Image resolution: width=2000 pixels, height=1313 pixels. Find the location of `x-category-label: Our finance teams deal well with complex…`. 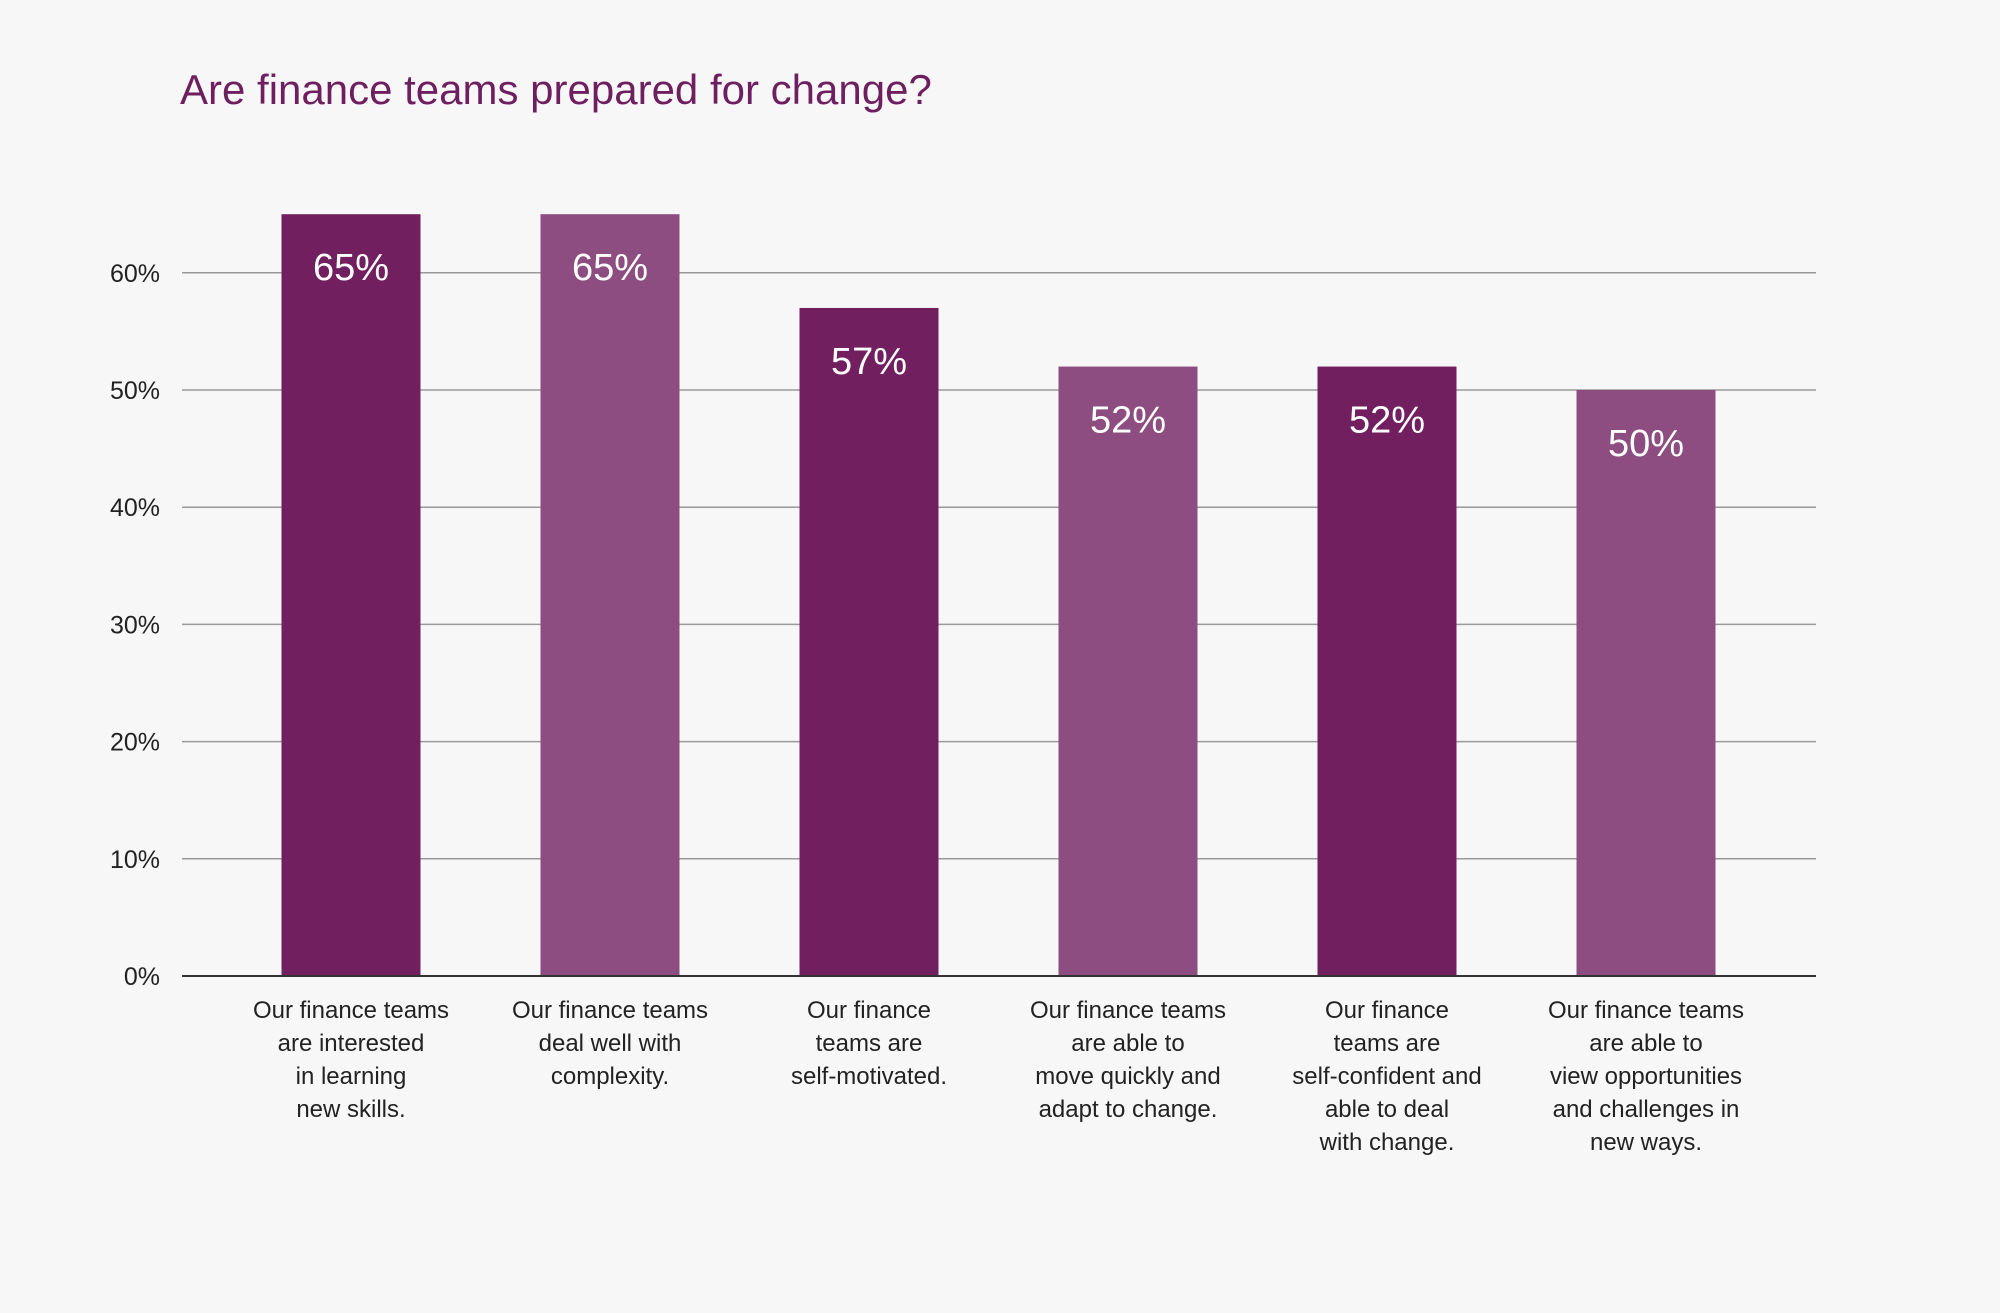

x-category-label: Our finance teams deal well with complex… is located at coordinates (610, 1043).